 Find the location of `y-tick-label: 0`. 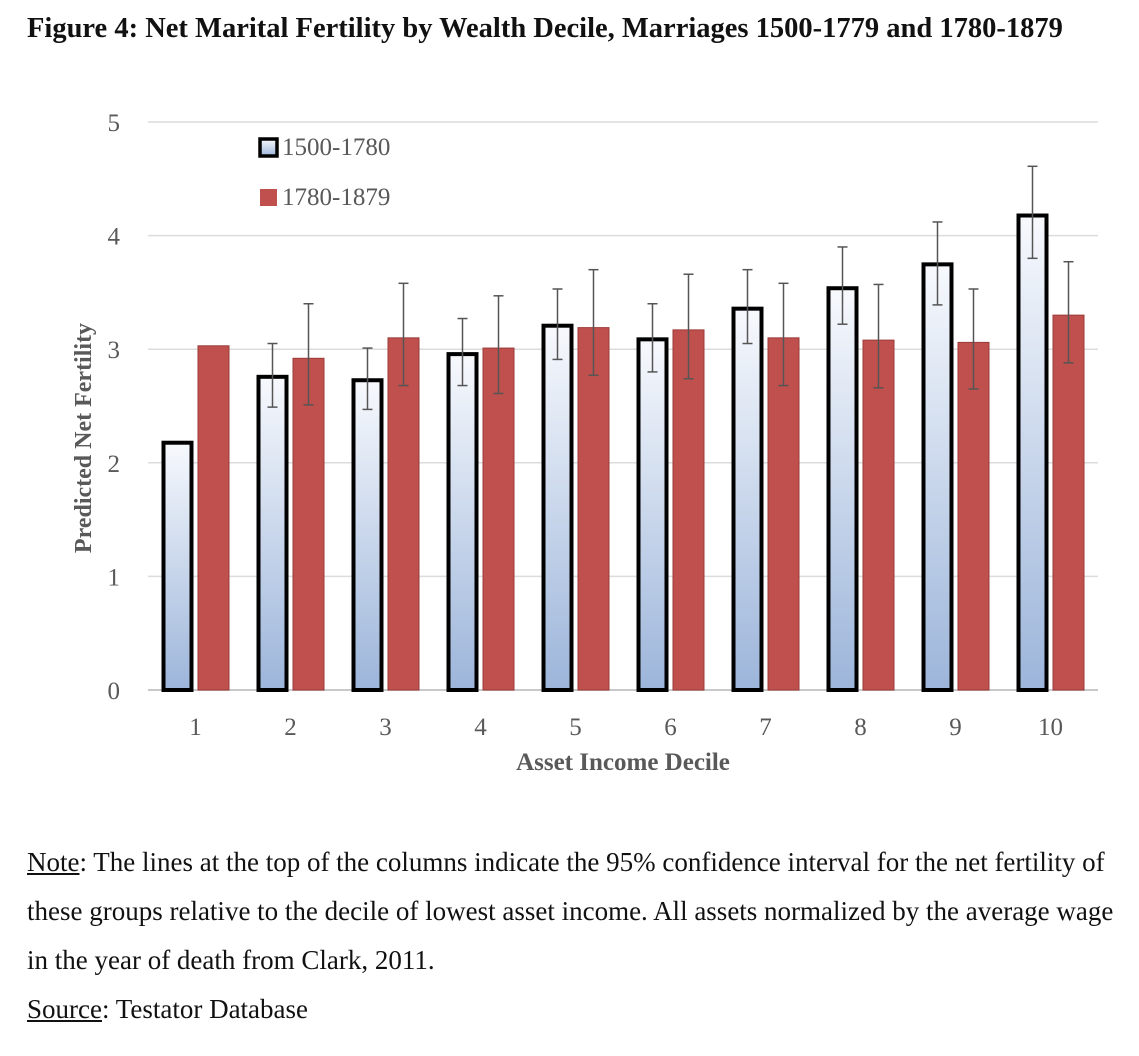

y-tick-label: 0 is located at coordinates (114, 691).